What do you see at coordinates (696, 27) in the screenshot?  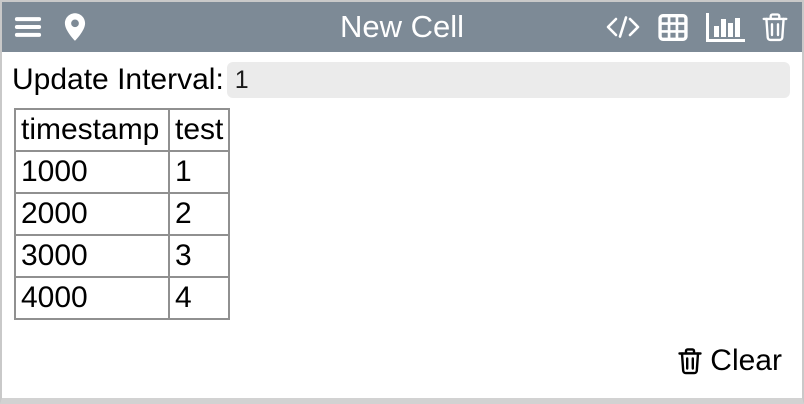 I see `header-right-icons` at bounding box center [696, 27].